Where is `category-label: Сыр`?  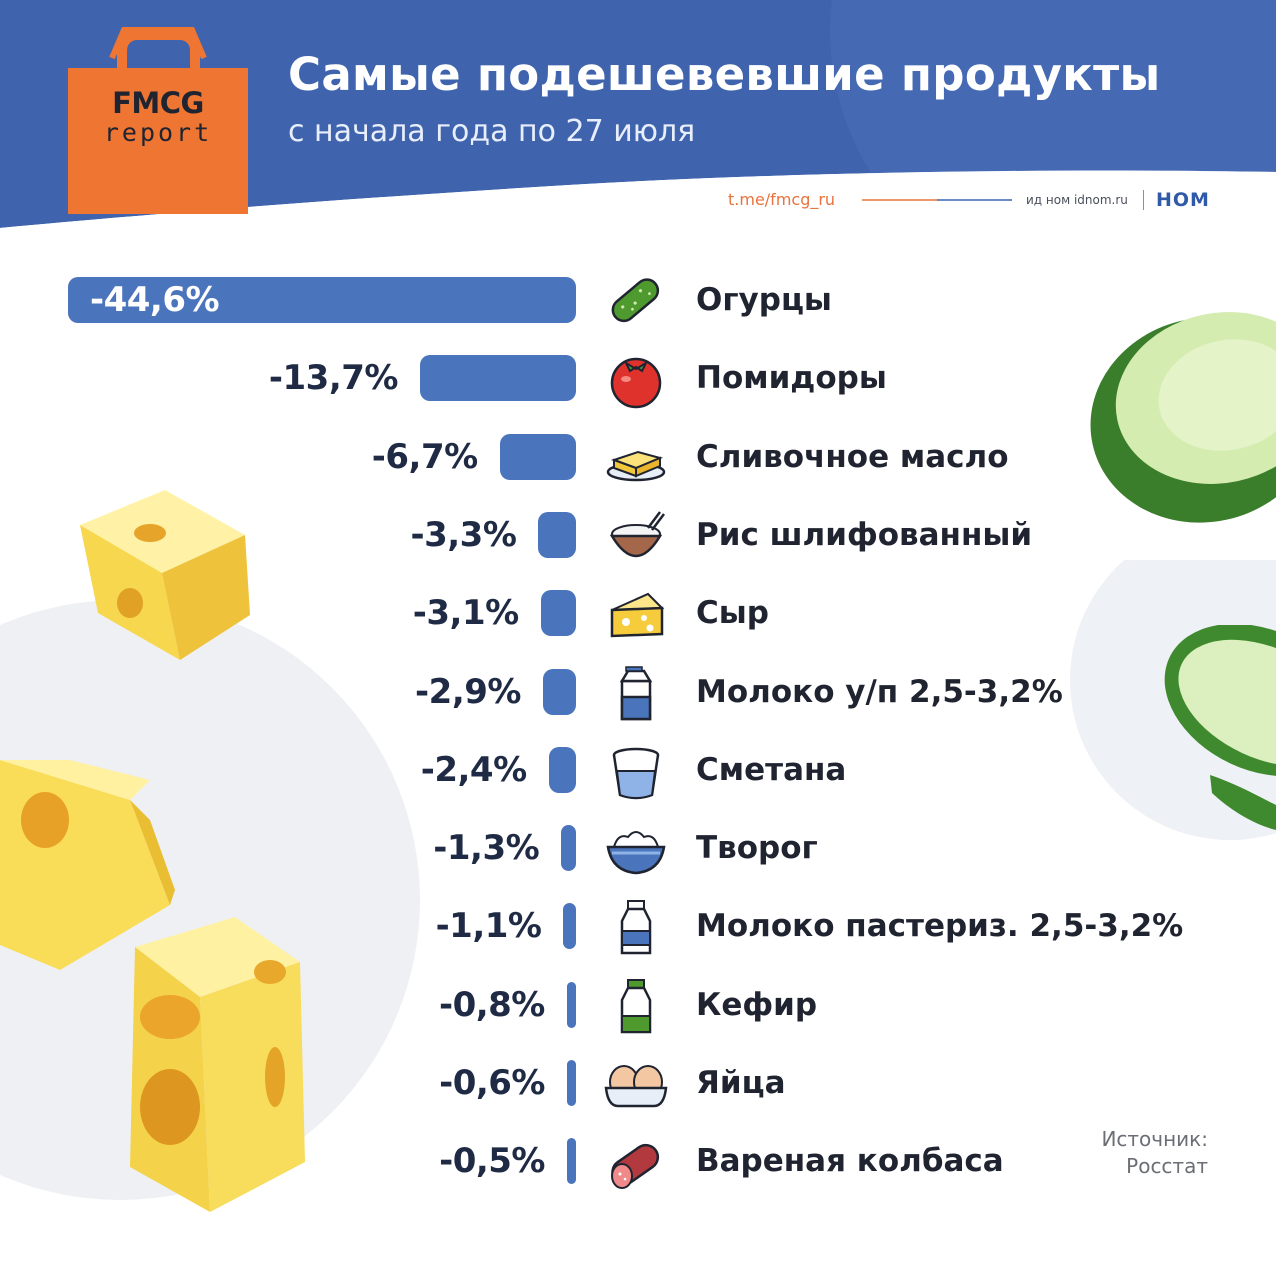 category-label: Сыр is located at coordinates (732, 613).